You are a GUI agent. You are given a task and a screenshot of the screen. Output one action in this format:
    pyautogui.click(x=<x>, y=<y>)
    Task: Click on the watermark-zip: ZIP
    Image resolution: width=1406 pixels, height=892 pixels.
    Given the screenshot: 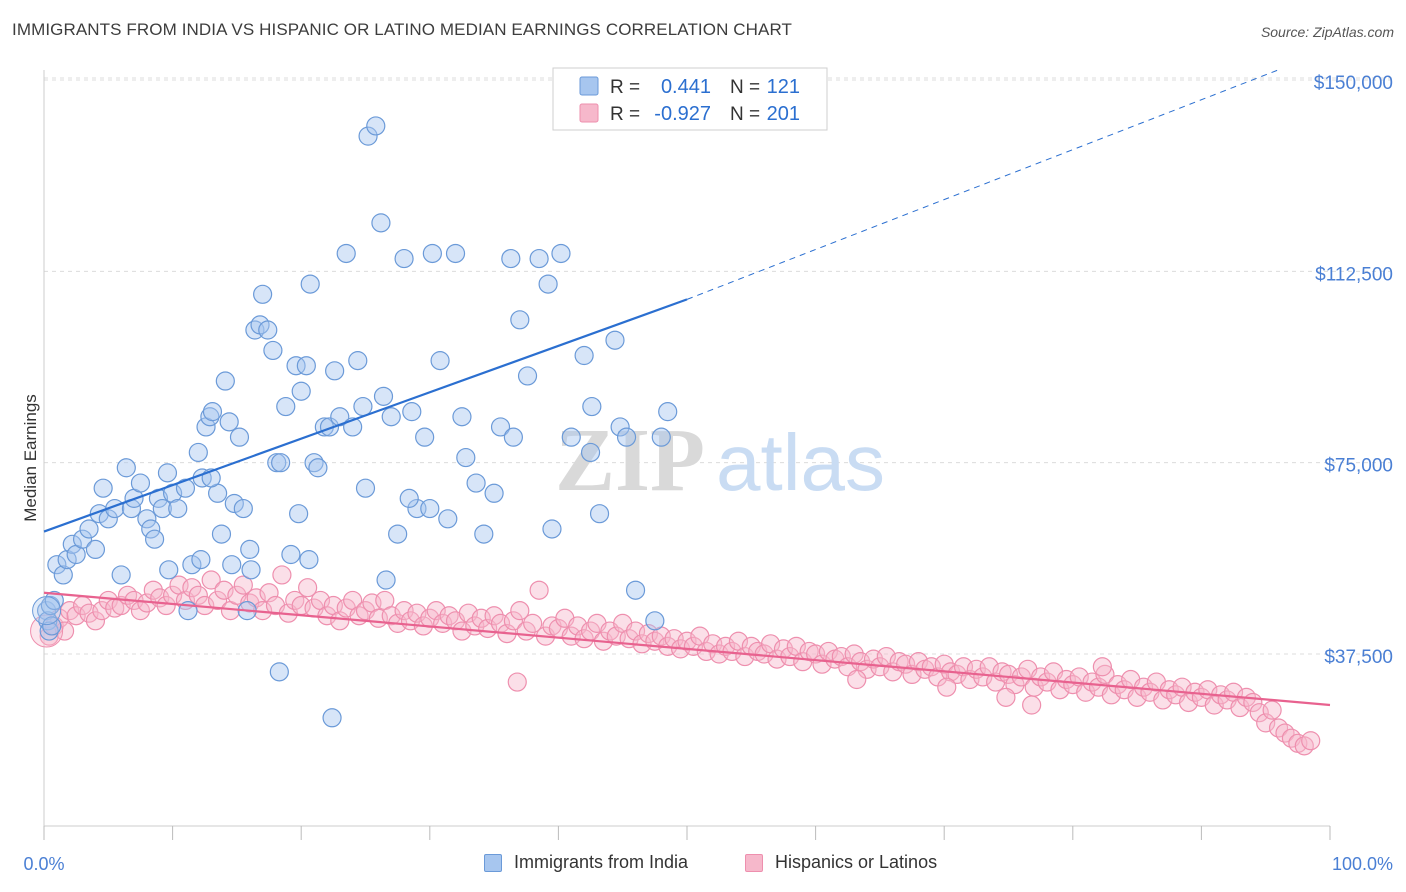 What is the action you would take?
    pyautogui.click(x=630, y=460)
    